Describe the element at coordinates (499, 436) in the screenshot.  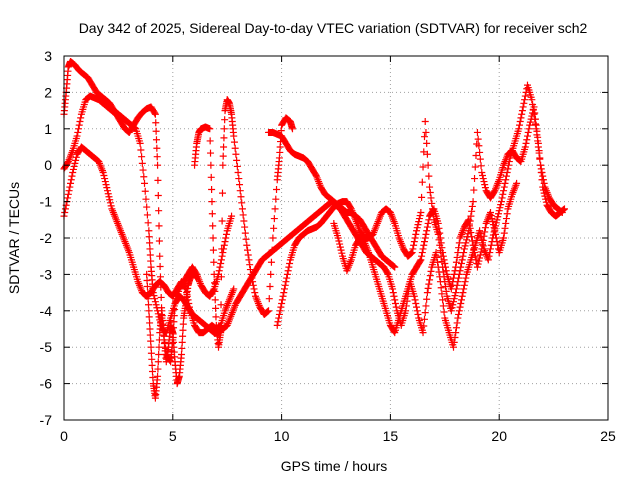
I see `x-tick-label: 20` at that location.